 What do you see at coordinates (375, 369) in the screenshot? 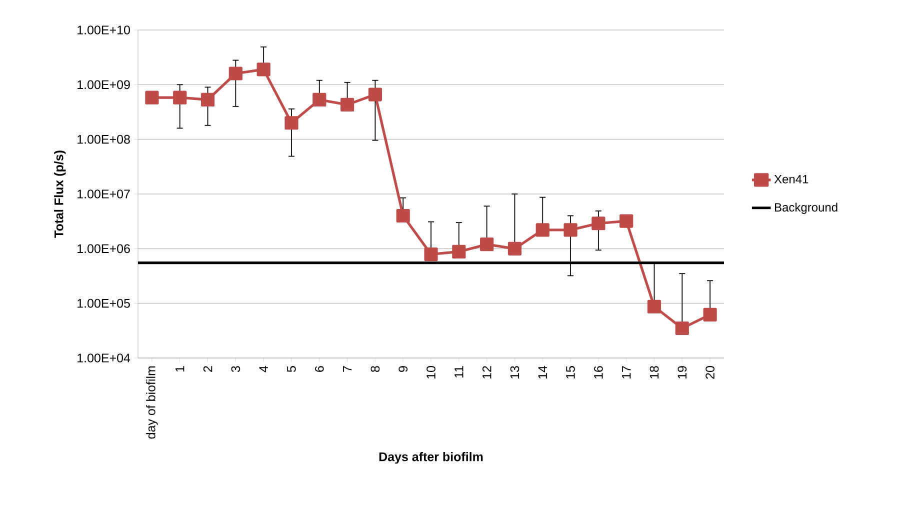
I see `x-tick-label: 8` at bounding box center [375, 369].